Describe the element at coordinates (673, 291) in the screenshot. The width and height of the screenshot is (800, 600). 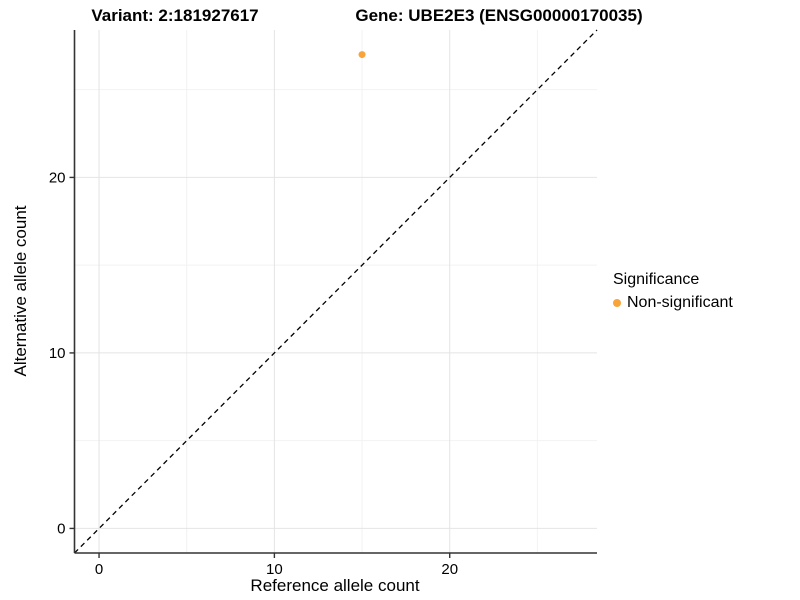
I see `legend: Significance Non-significant` at that location.